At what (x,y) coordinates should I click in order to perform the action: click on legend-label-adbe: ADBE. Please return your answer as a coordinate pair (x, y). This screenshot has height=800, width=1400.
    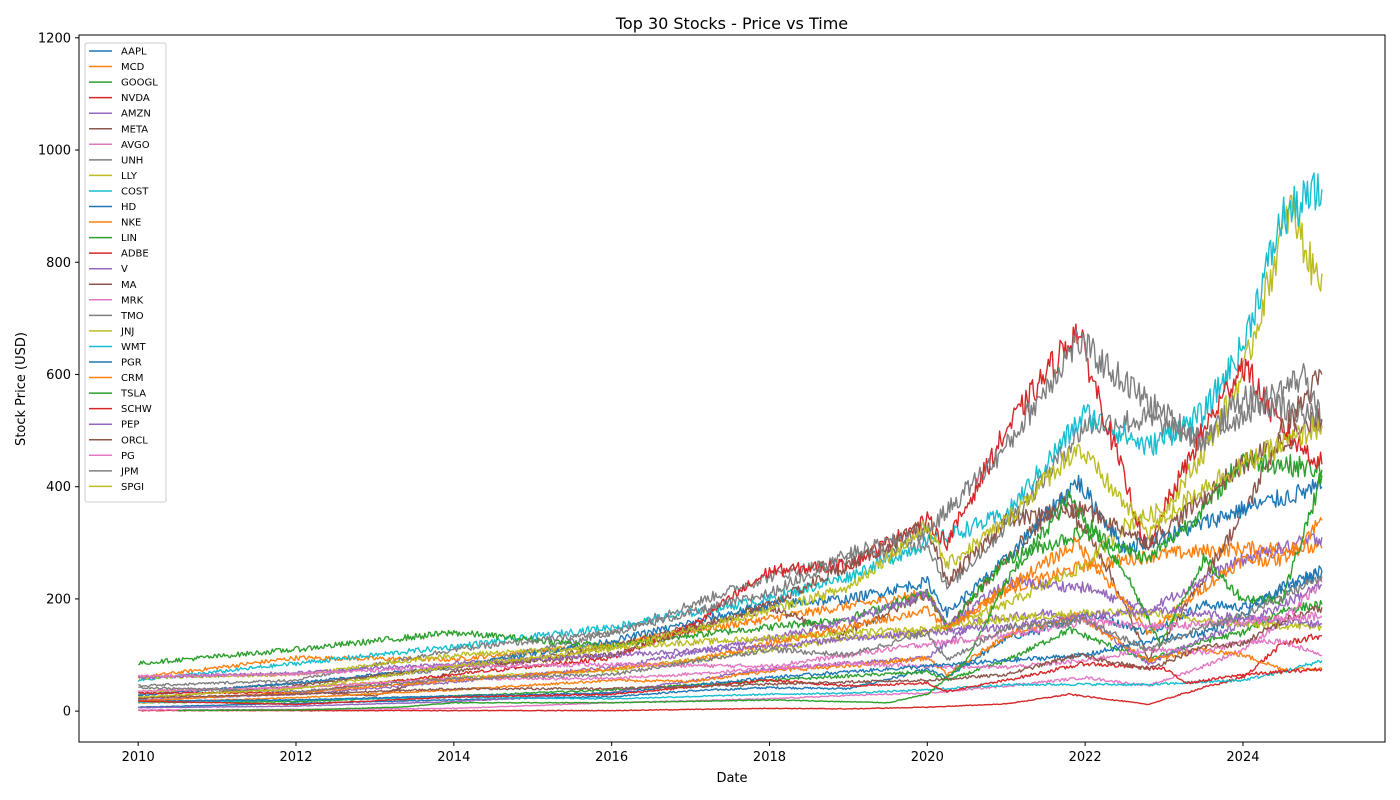
    Looking at the image, I should click on (135, 254).